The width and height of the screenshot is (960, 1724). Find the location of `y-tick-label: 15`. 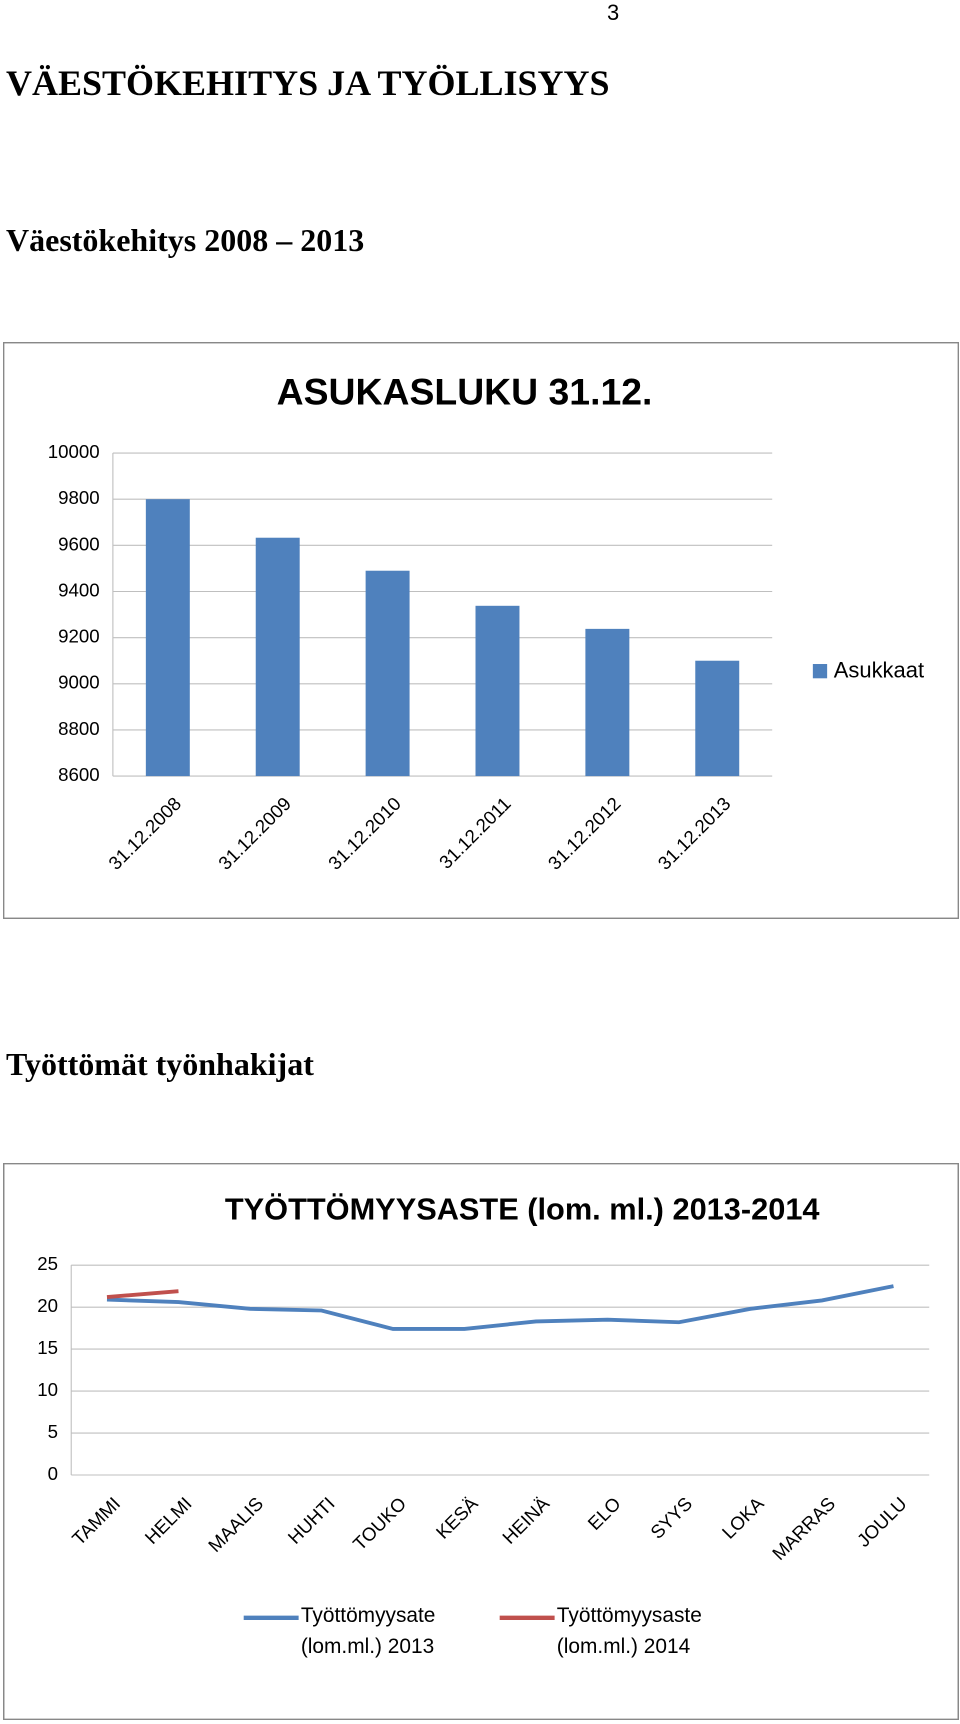

y-tick-label: 15 is located at coordinates (47, 1347).